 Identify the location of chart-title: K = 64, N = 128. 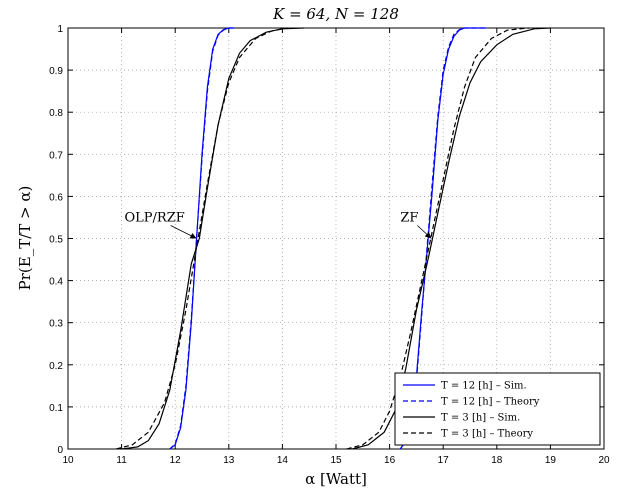
(335, 14).